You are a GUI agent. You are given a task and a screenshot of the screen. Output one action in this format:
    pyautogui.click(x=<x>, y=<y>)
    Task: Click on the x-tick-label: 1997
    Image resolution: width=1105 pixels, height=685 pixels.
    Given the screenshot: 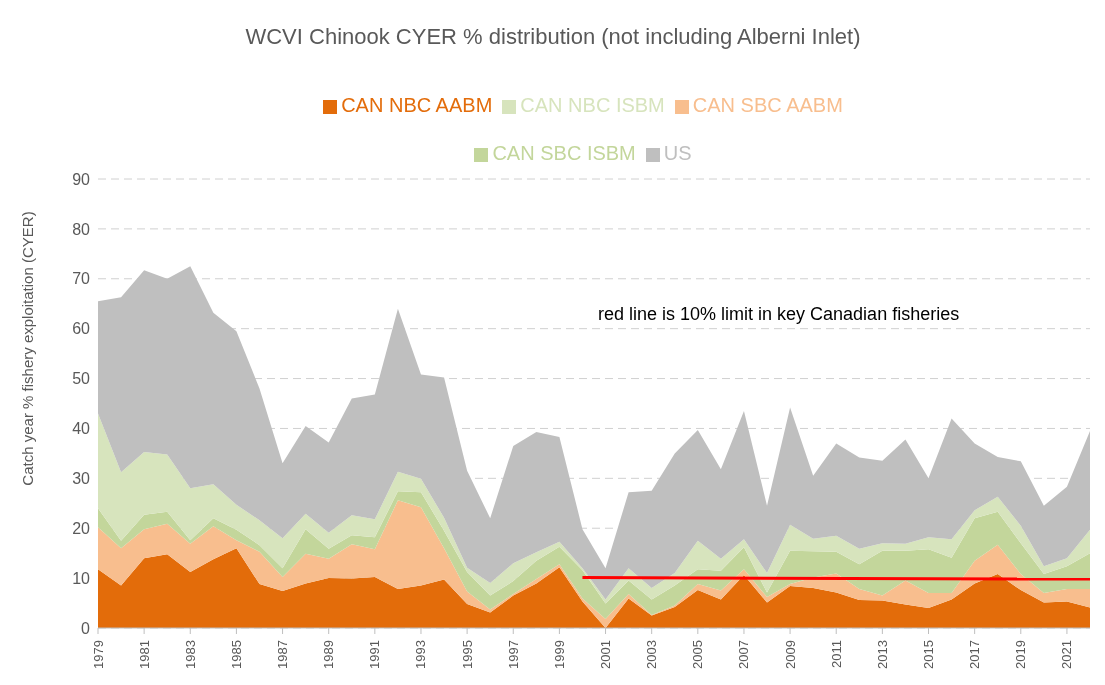 What is the action you would take?
    pyautogui.click(x=513, y=654)
    